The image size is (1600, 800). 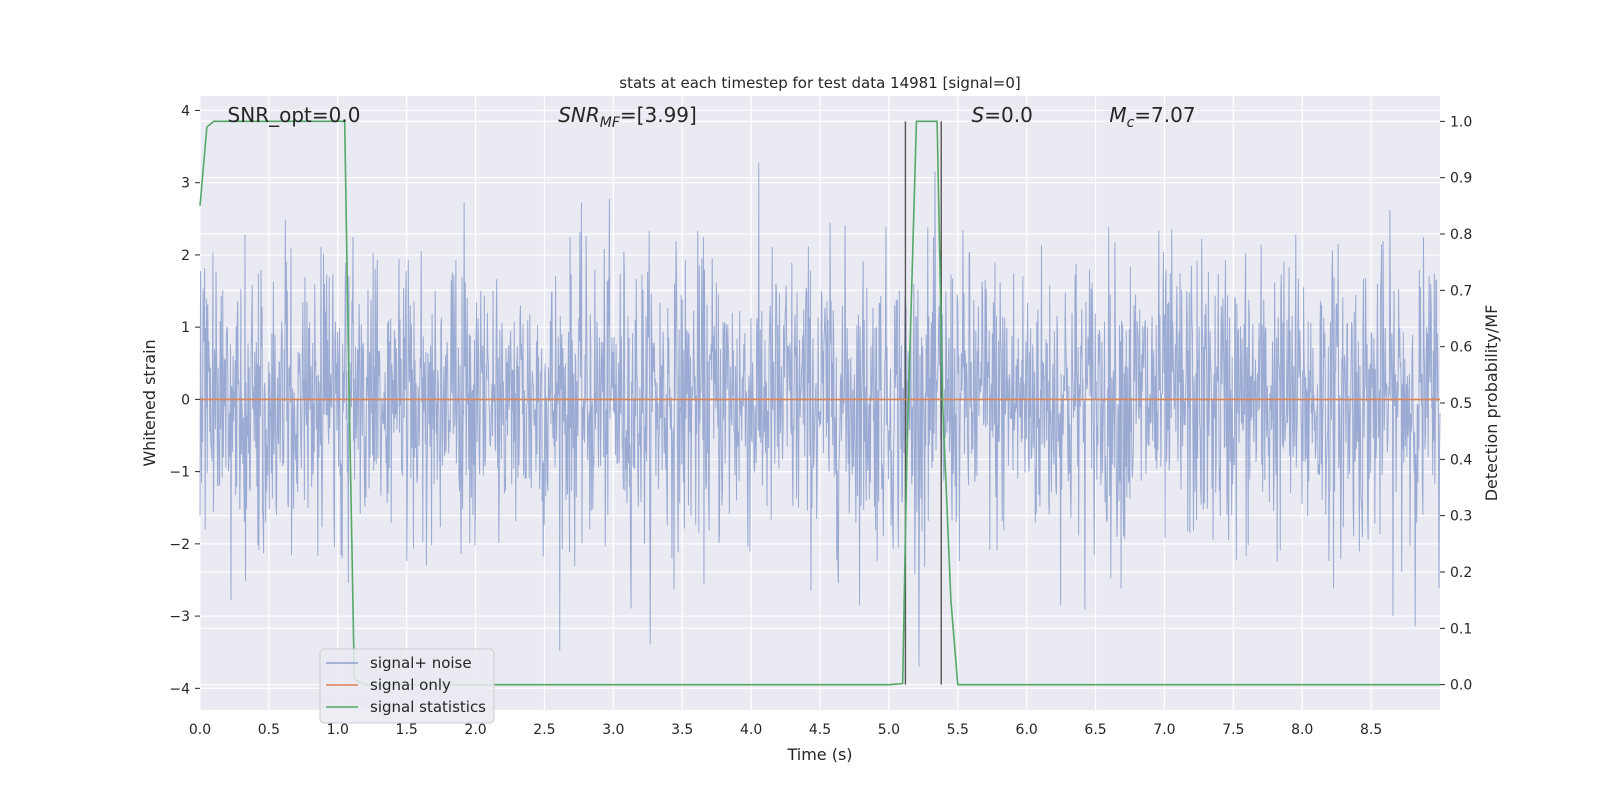 What do you see at coordinates (751, 730) in the screenshot?
I see `x-tick-label: 4.0` at bounding box center [751, 730].